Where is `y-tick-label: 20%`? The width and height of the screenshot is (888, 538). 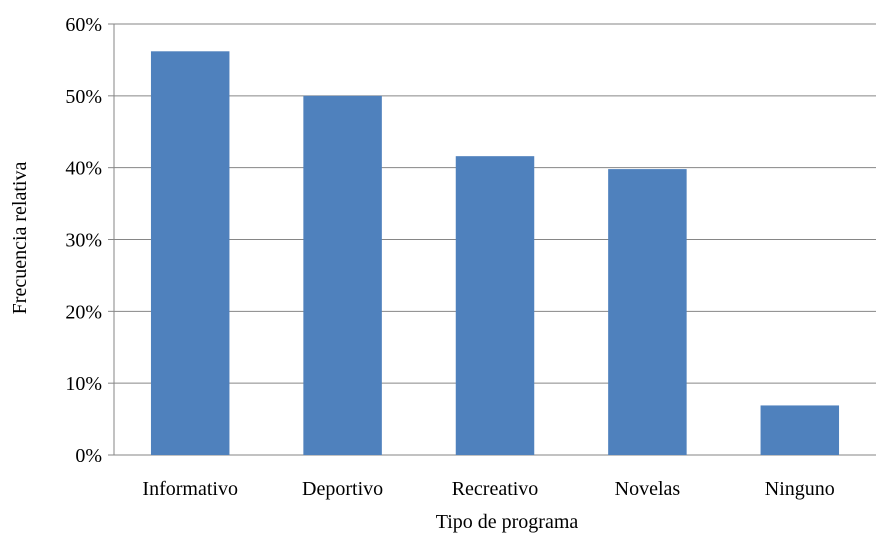
y-tick-label: 20% is located at coordinates (83, 312).